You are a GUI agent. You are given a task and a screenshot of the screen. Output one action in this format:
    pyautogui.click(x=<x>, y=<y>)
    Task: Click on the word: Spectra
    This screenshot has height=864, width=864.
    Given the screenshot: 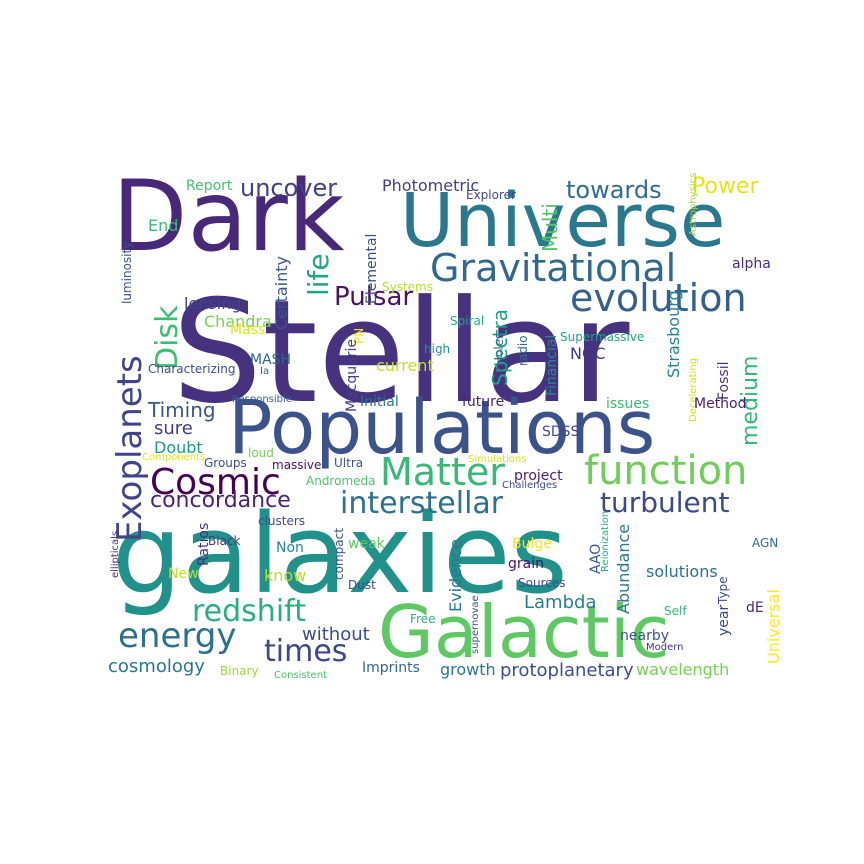 What is the action you would take?
    pyautogui.click(x=500, y=347)
    